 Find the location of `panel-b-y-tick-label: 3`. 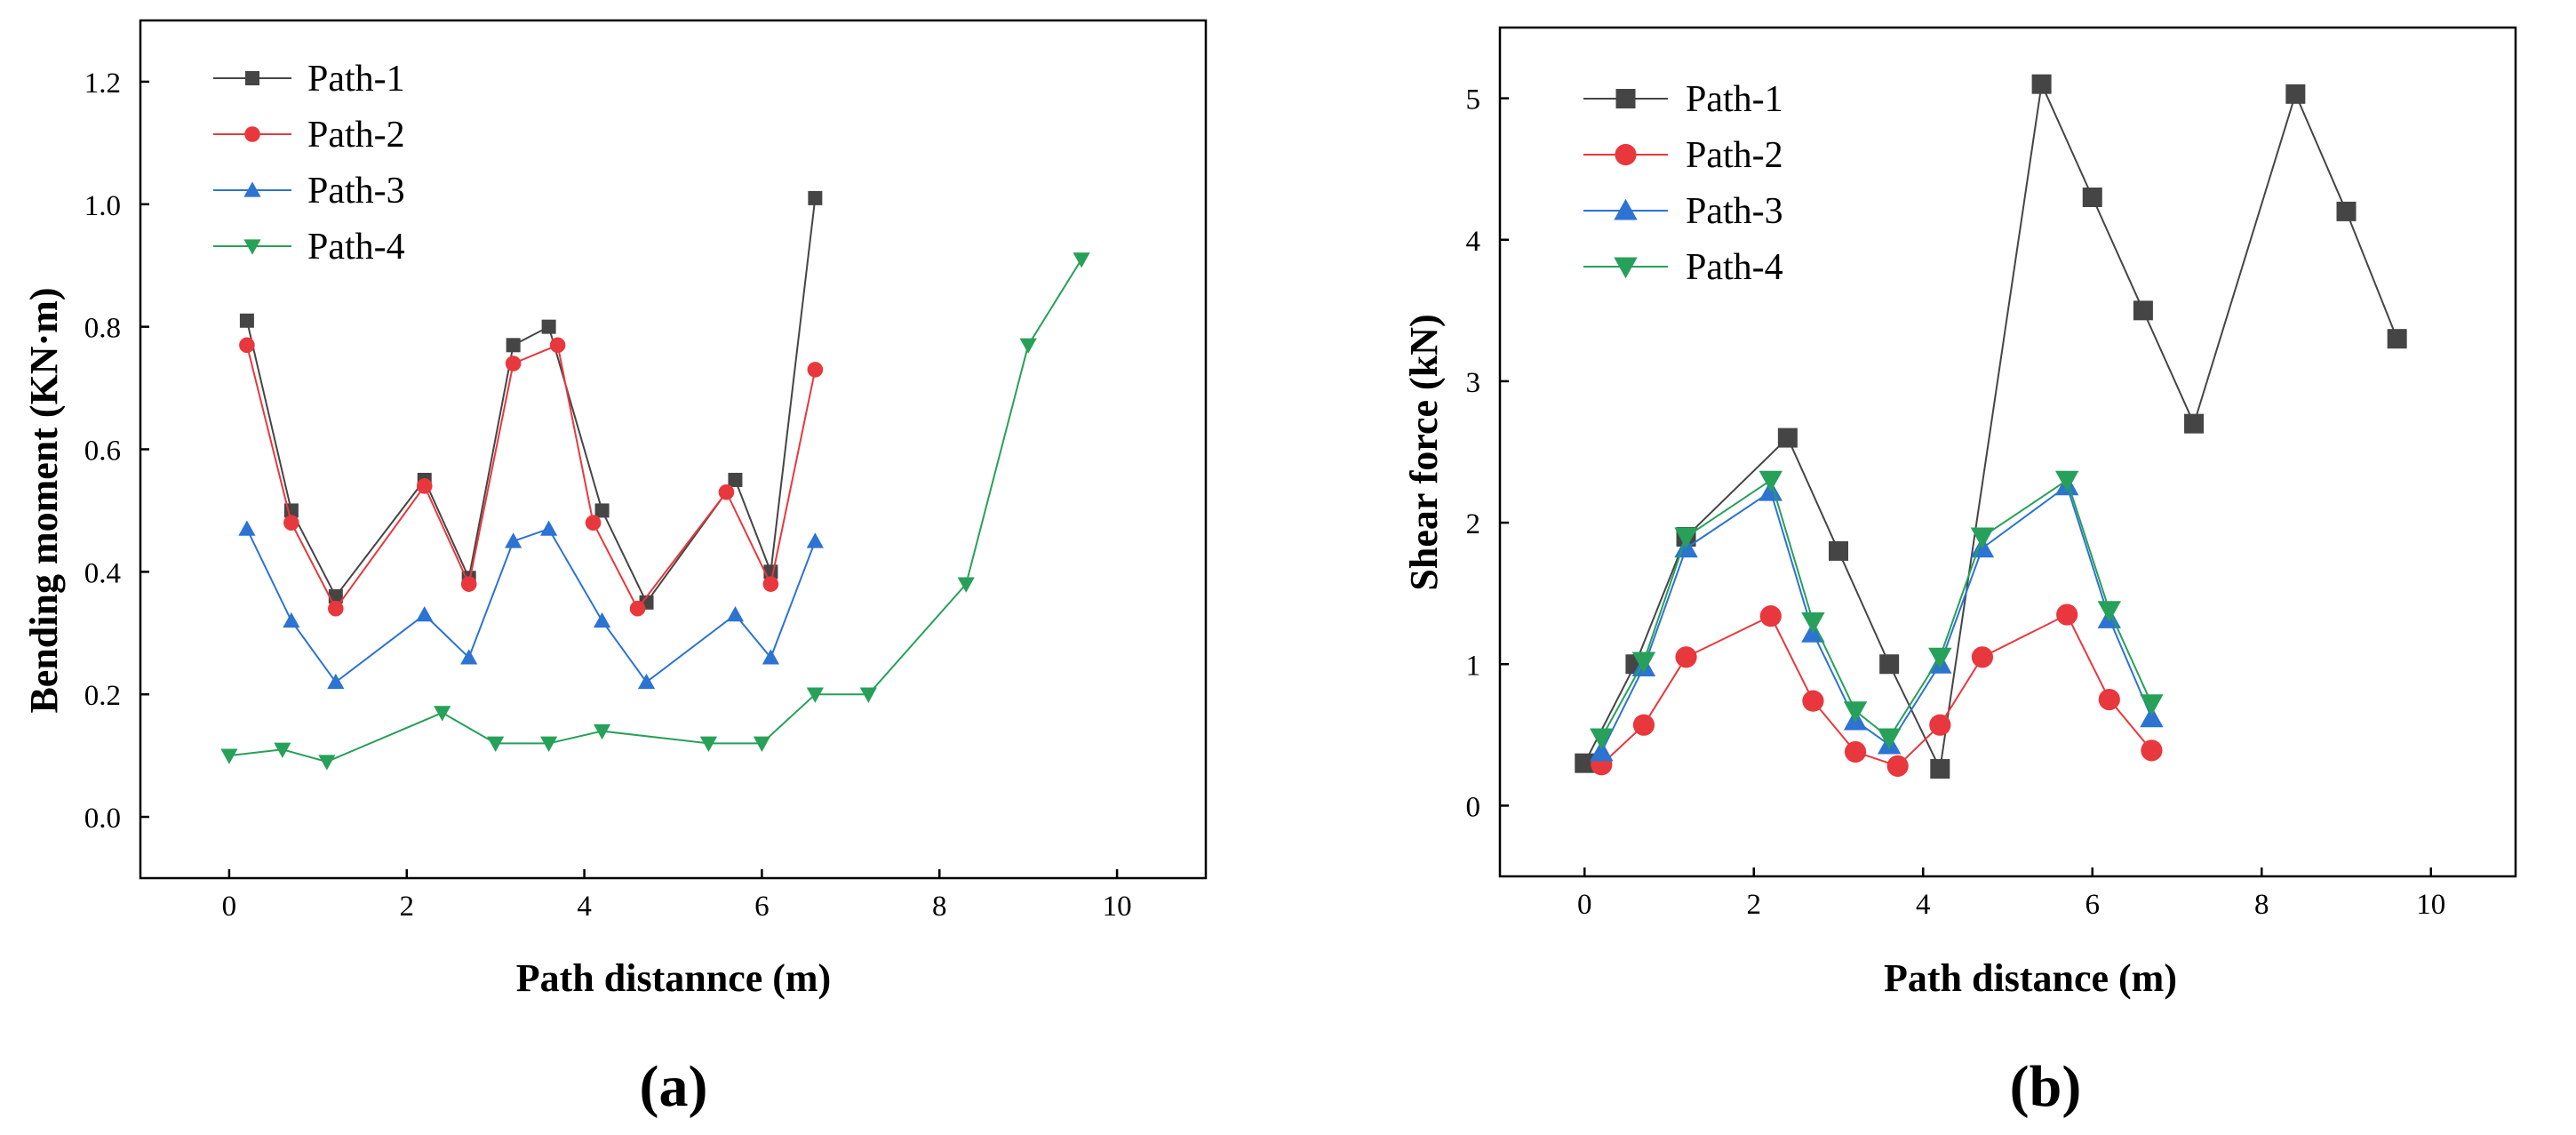

panel-b-y-tick-label: 3 is located at coordinates (1474, 383).